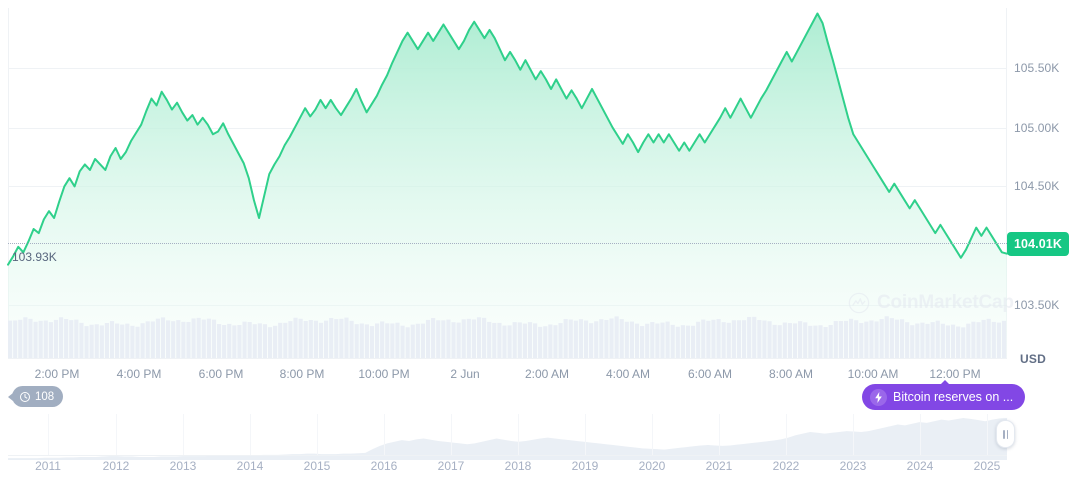 The height and width of the screenshot is (477, 1072). What do you see at coordinates (8, 183) in the screenshot?
I see `plot-left-border` at bounding box center [8, 183].